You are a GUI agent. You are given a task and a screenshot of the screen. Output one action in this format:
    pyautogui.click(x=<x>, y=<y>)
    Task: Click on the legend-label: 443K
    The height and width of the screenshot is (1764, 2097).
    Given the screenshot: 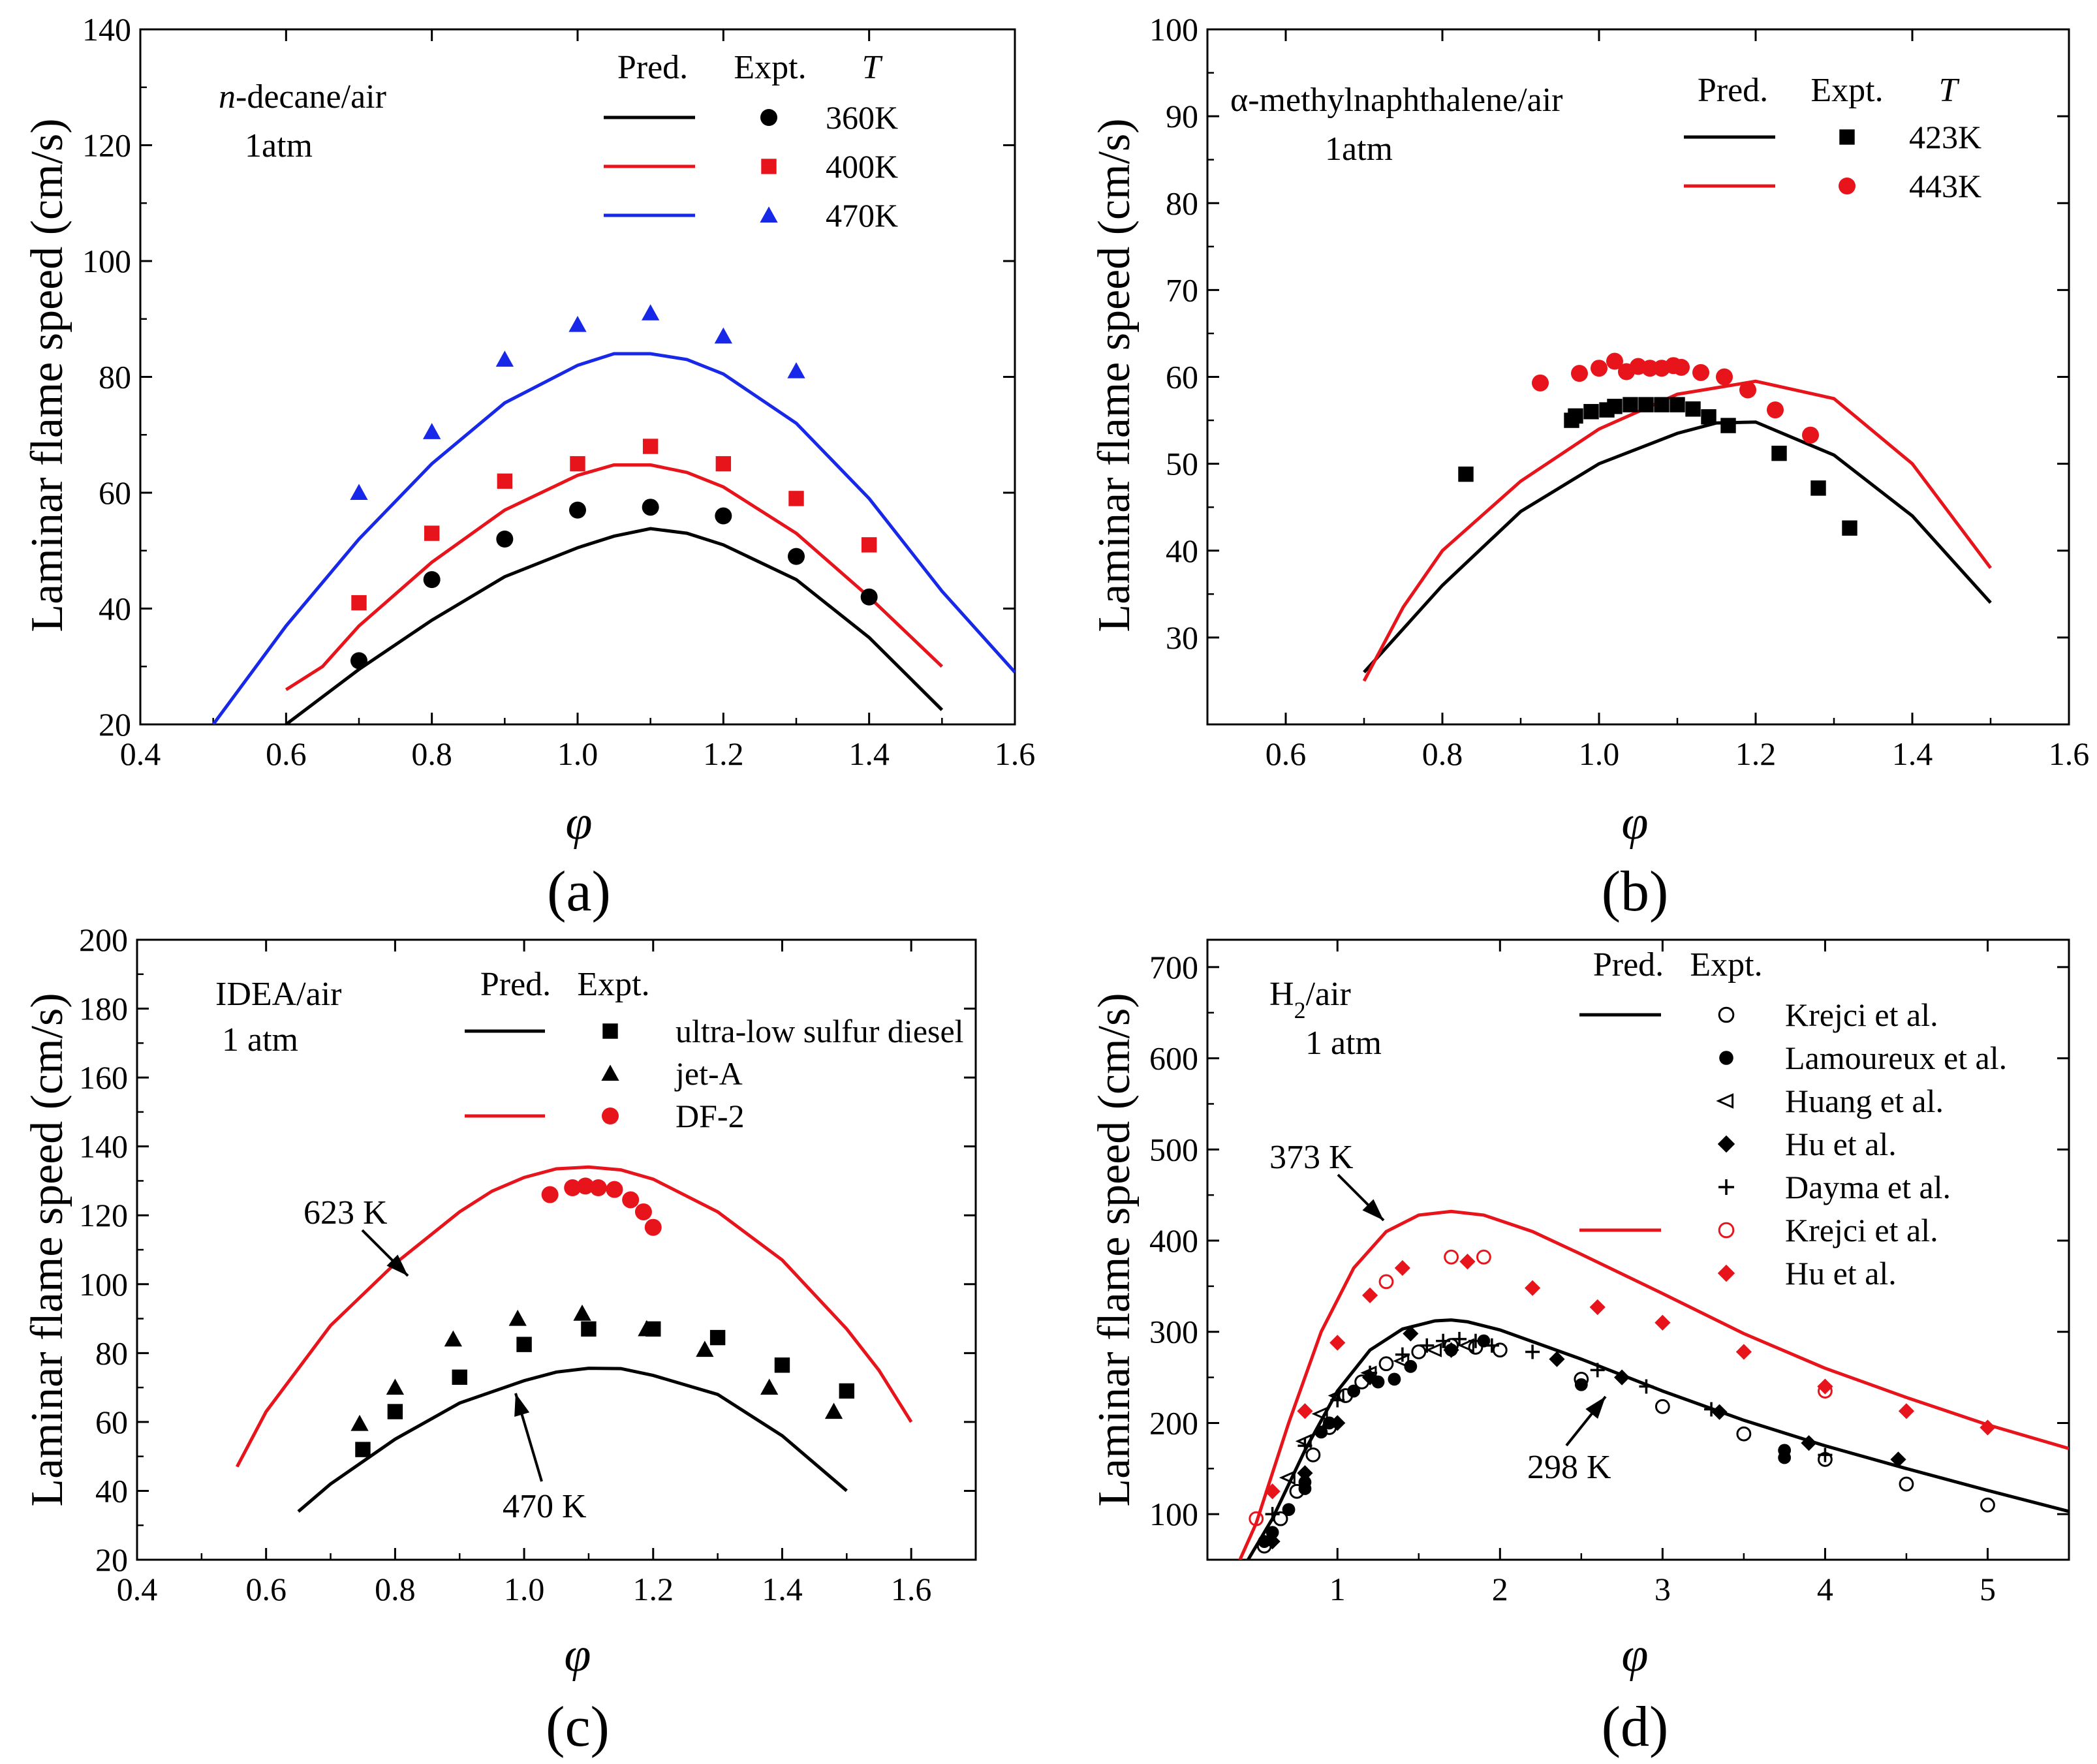 What is the action you would take?
    pyautogui.click(x=1945, y=186)
    